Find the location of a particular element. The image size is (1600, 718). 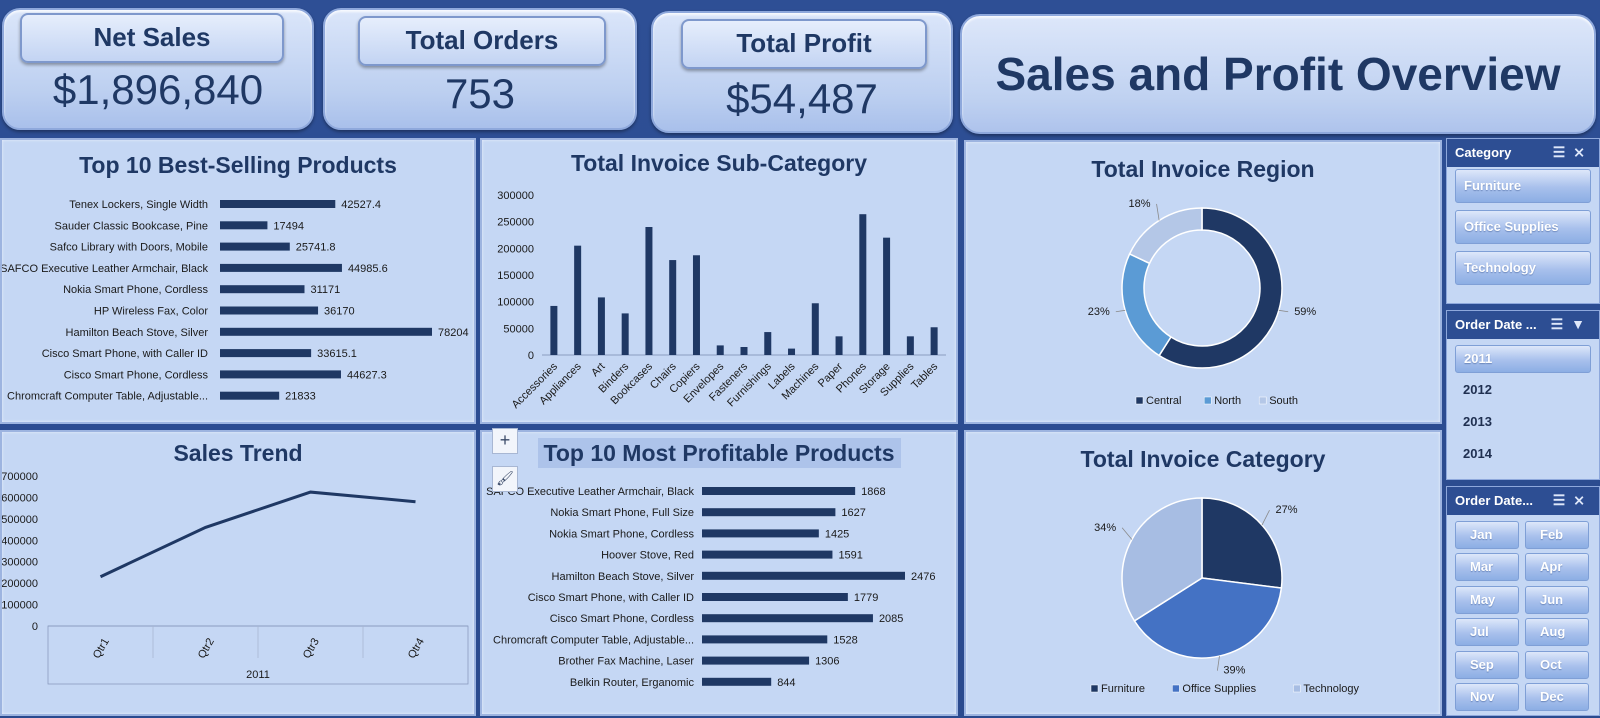

x-tick-art: Art is located at coordinates (598, 370).